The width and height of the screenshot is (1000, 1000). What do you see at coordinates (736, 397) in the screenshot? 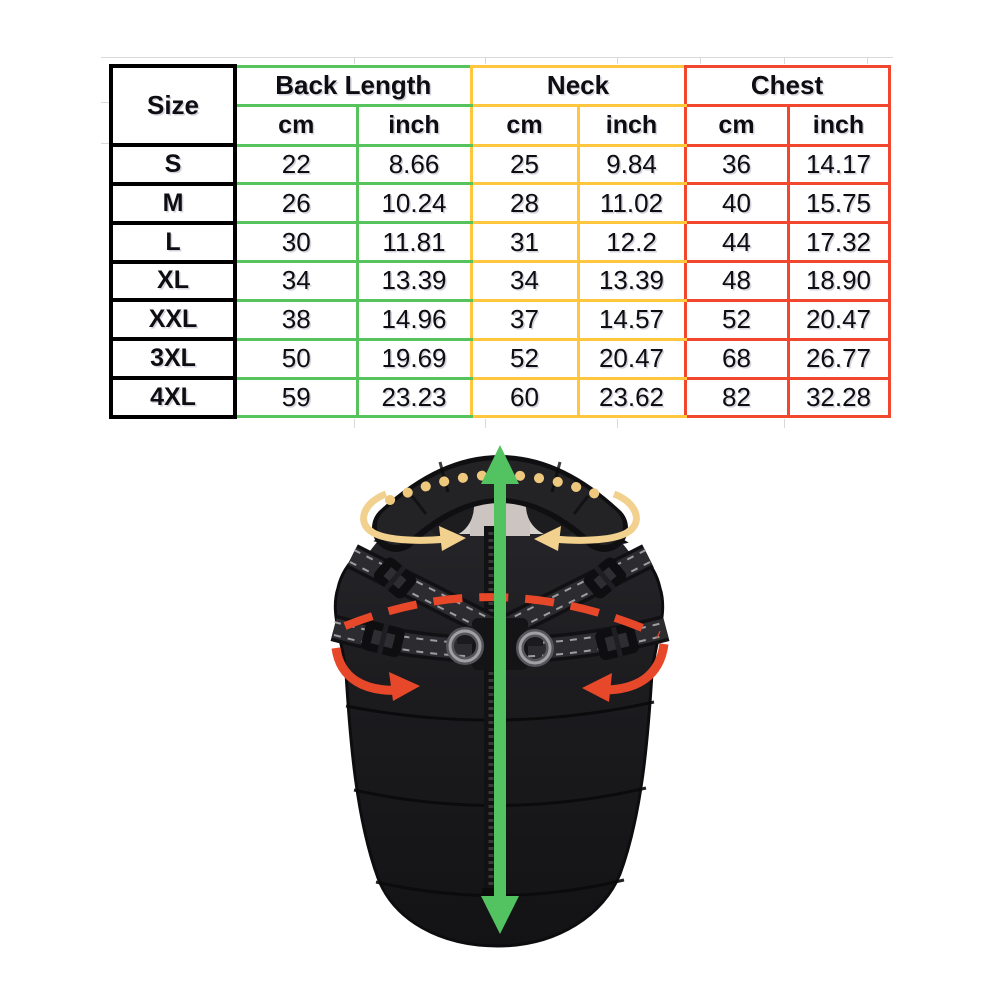
I see `table-cell: 82` at bounding box center [736, 397].